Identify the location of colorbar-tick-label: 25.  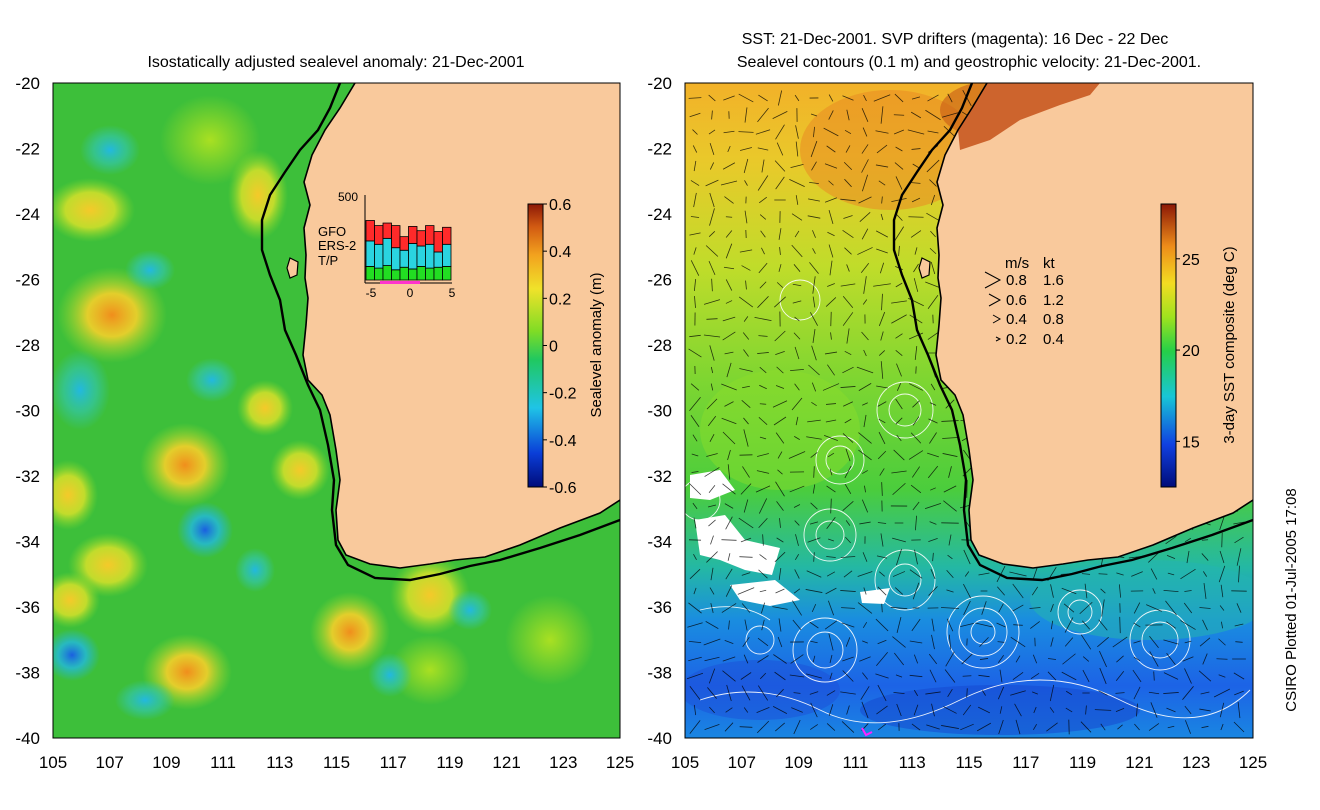
(1191, 260).